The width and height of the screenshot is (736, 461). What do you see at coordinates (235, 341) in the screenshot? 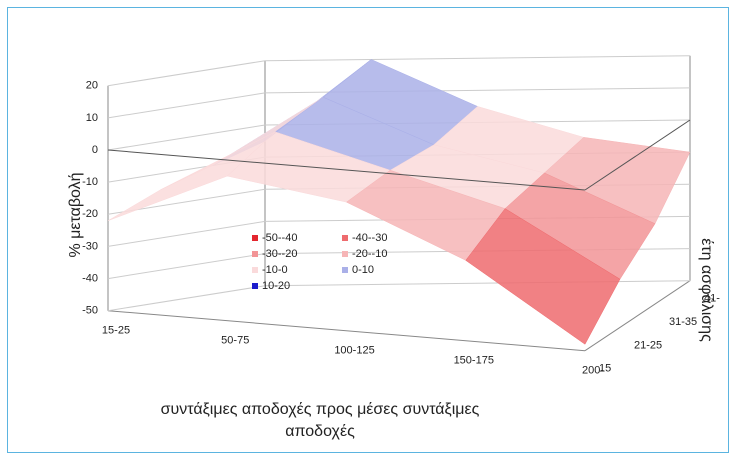
I see `x-tick-label: 50-75` at bounding box center [235, 341].